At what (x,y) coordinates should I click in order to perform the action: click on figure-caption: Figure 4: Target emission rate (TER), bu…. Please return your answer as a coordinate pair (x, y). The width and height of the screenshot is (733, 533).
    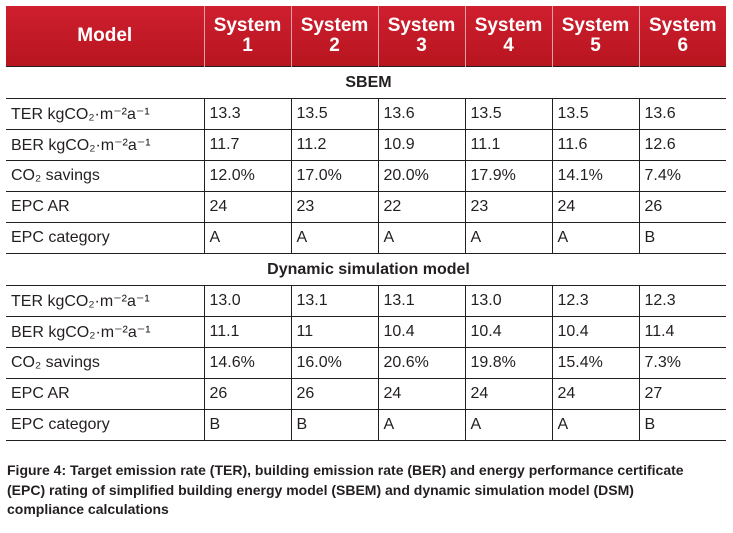
    Looking at the image, I should click on (345, 489).